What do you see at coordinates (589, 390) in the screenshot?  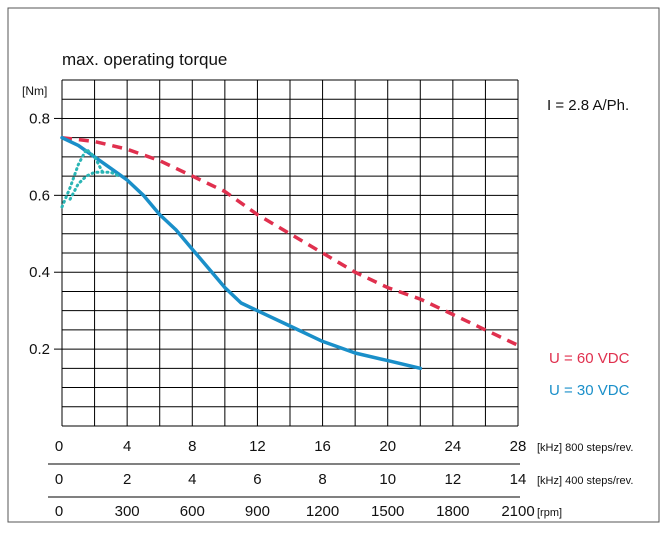 I see `legend-entry: U = 30 VDC` at bounding box center [589, 390].